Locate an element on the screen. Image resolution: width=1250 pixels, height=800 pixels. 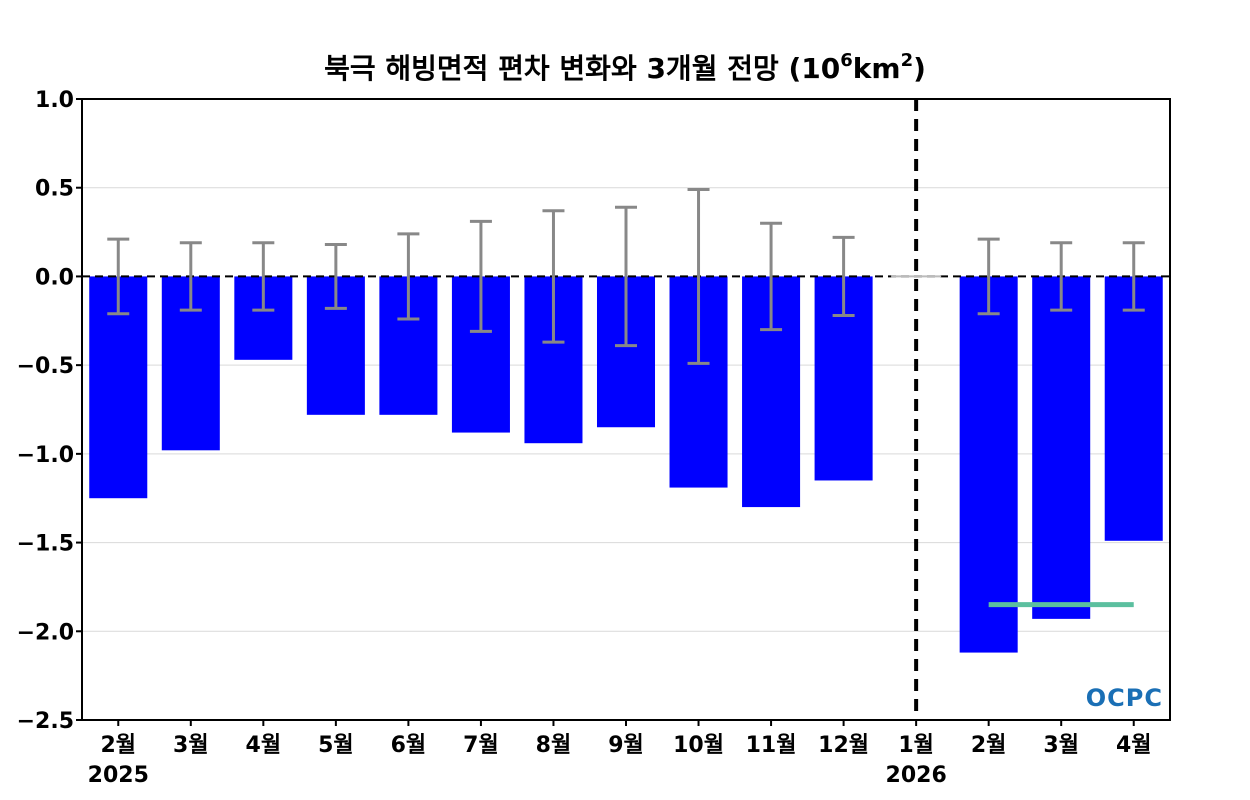
y-tick-label: −1.5 is located at coordinates (45, 544).